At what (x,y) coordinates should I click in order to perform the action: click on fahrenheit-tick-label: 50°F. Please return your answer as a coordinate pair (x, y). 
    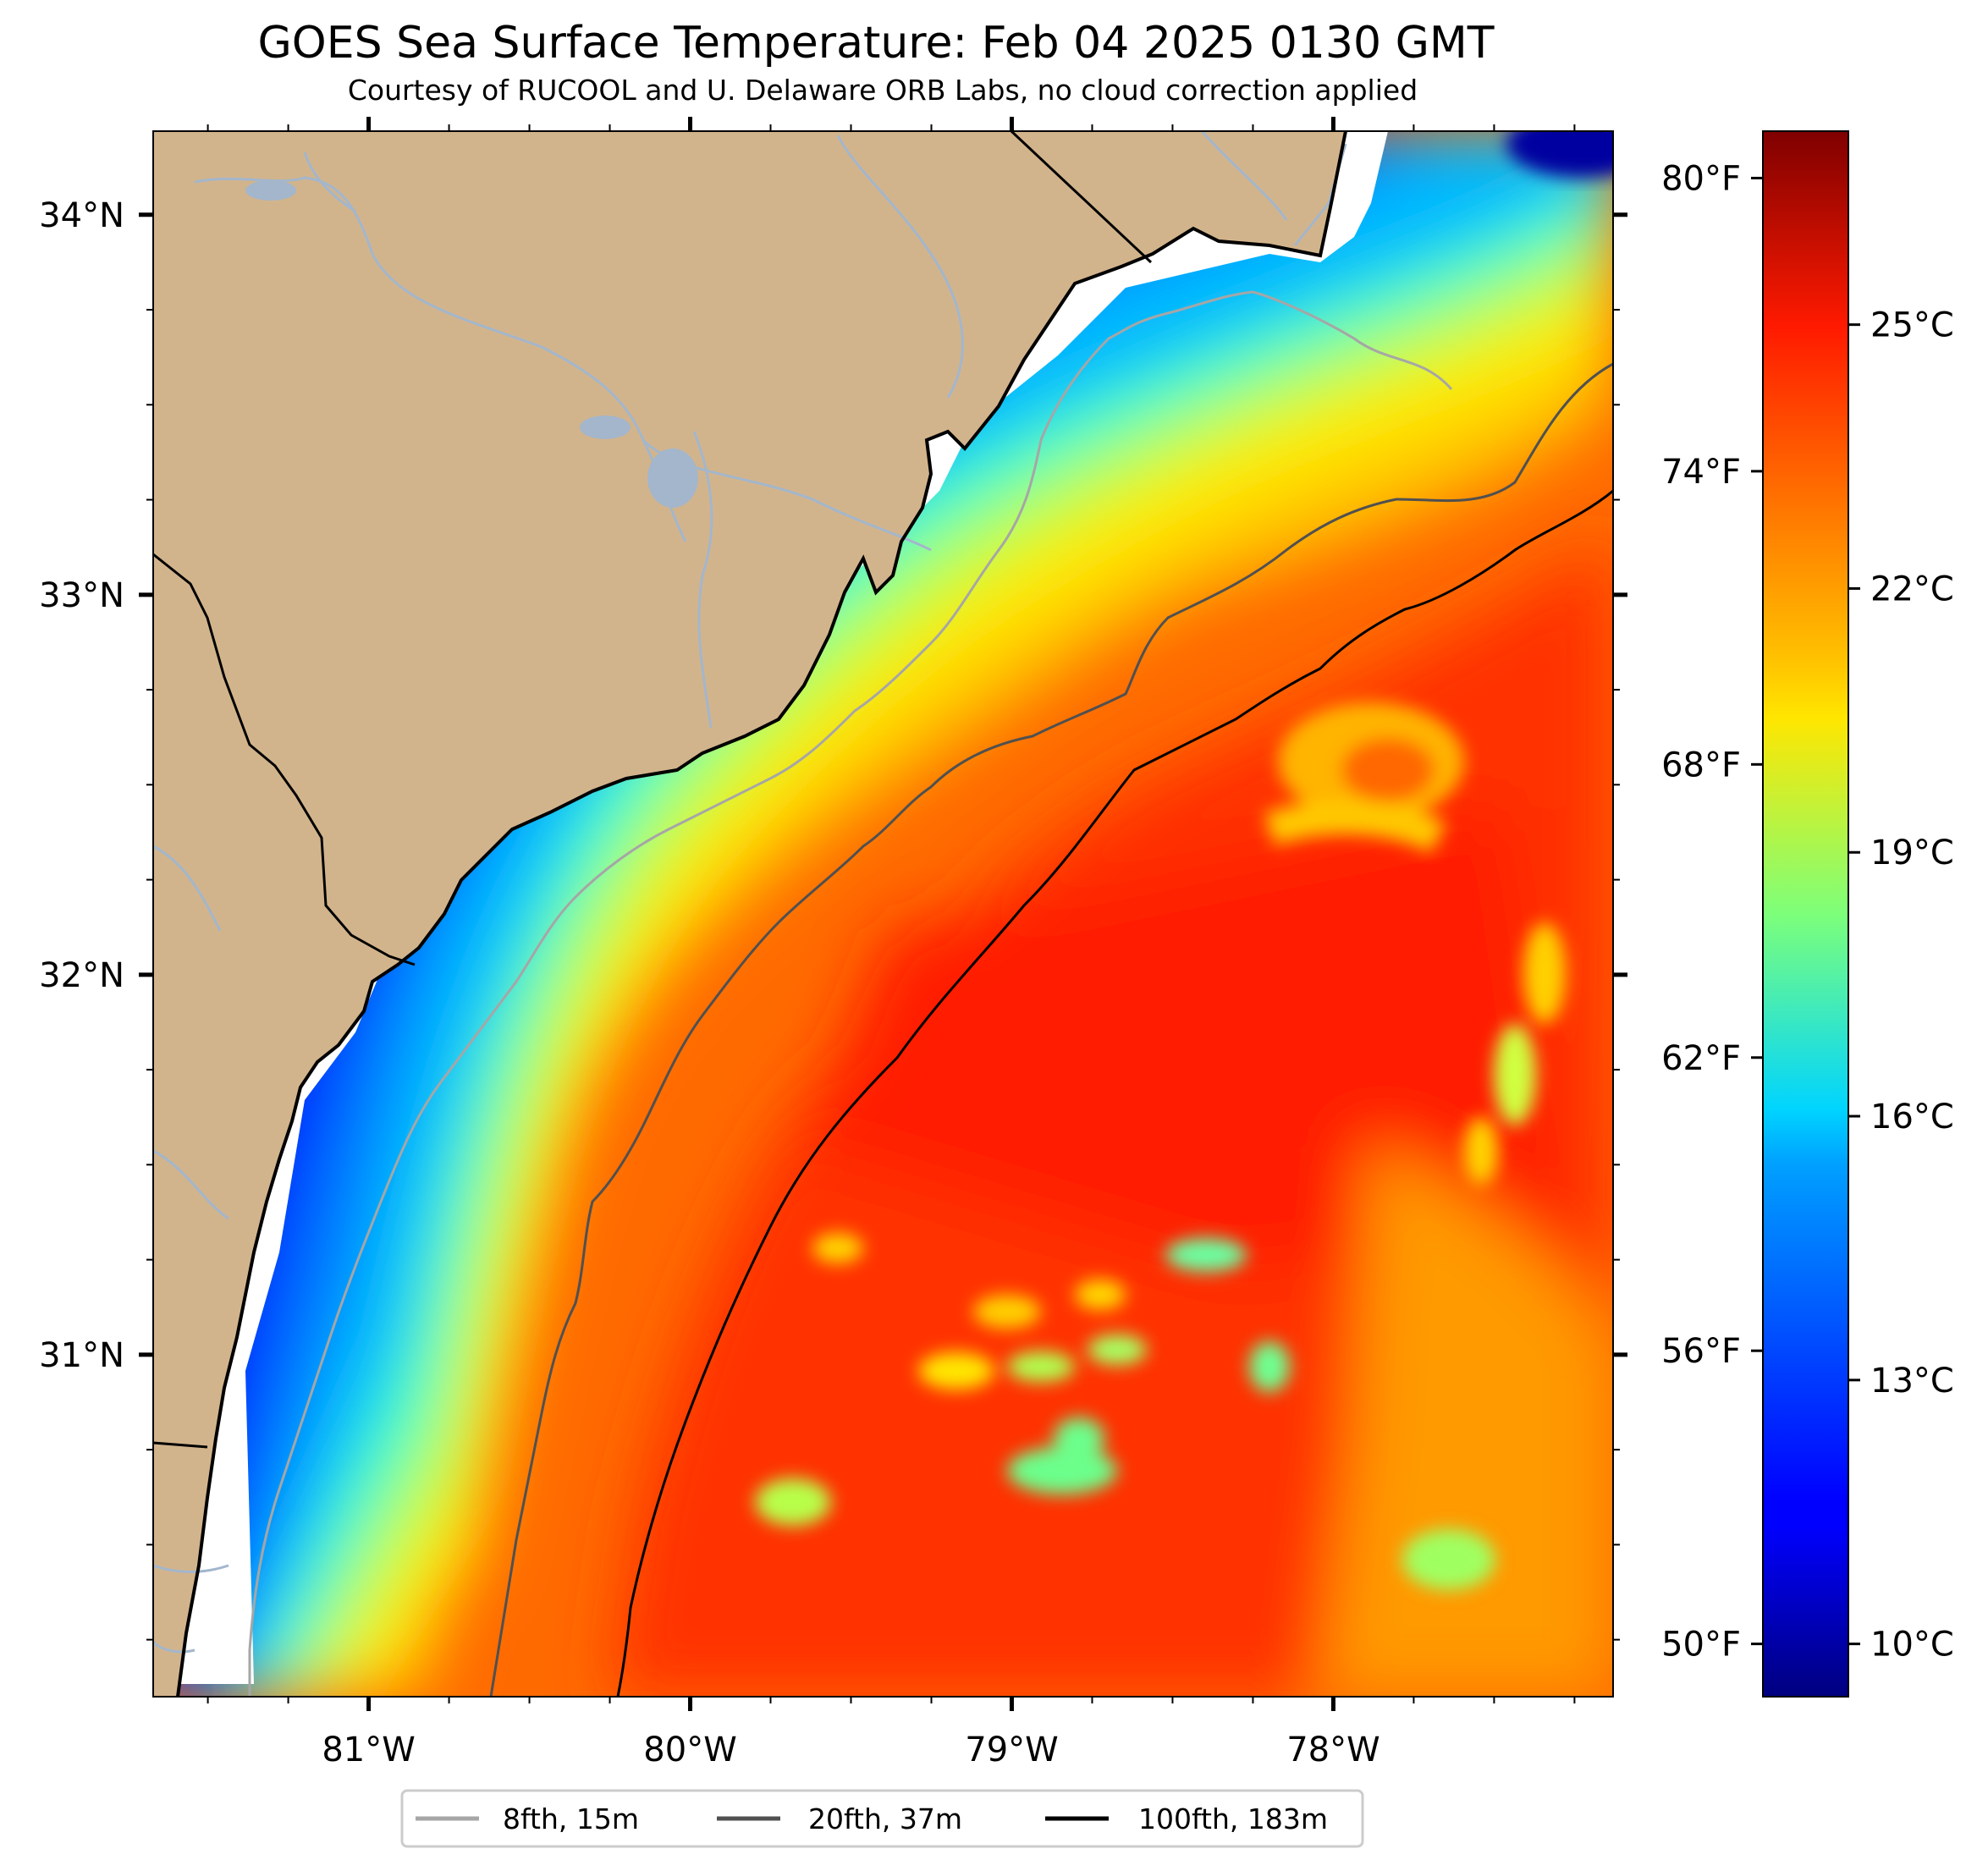
    Looking at the image, I should click on (1701, 1646).